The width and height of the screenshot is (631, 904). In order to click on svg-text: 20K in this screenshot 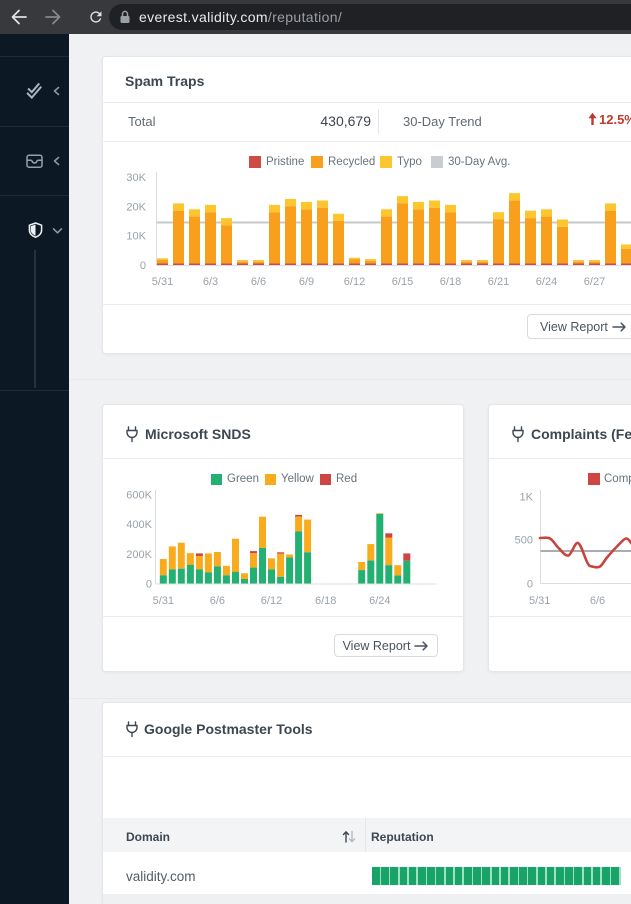, I will do `click(136, 207)`.